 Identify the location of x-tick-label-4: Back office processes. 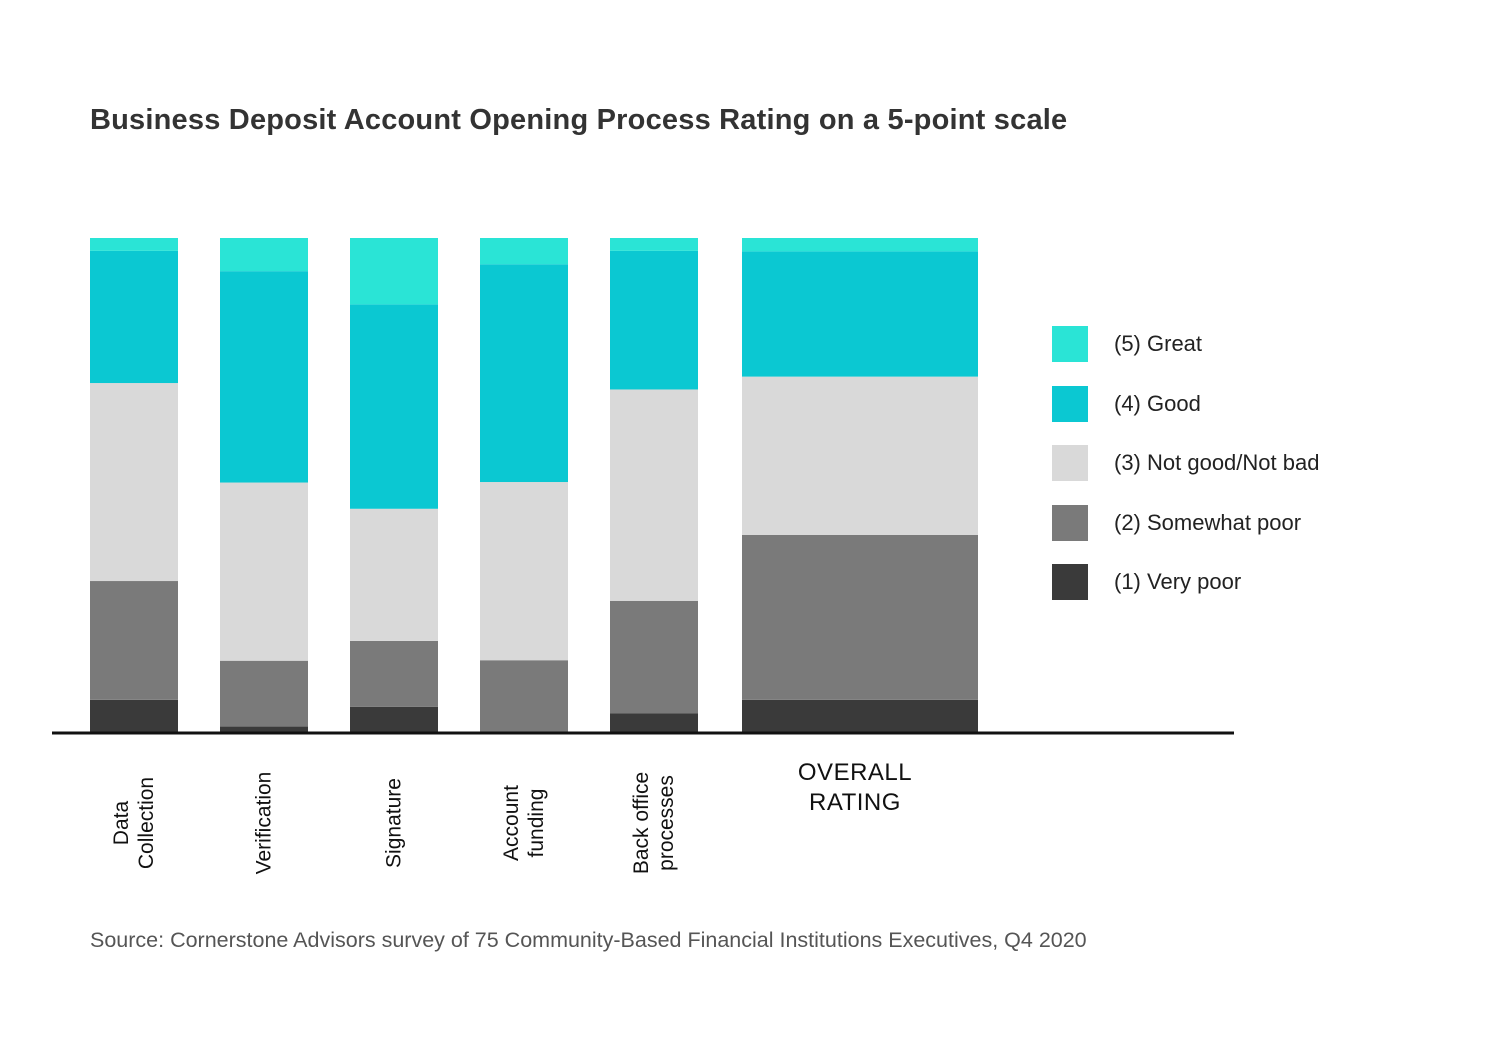
(654, 823).